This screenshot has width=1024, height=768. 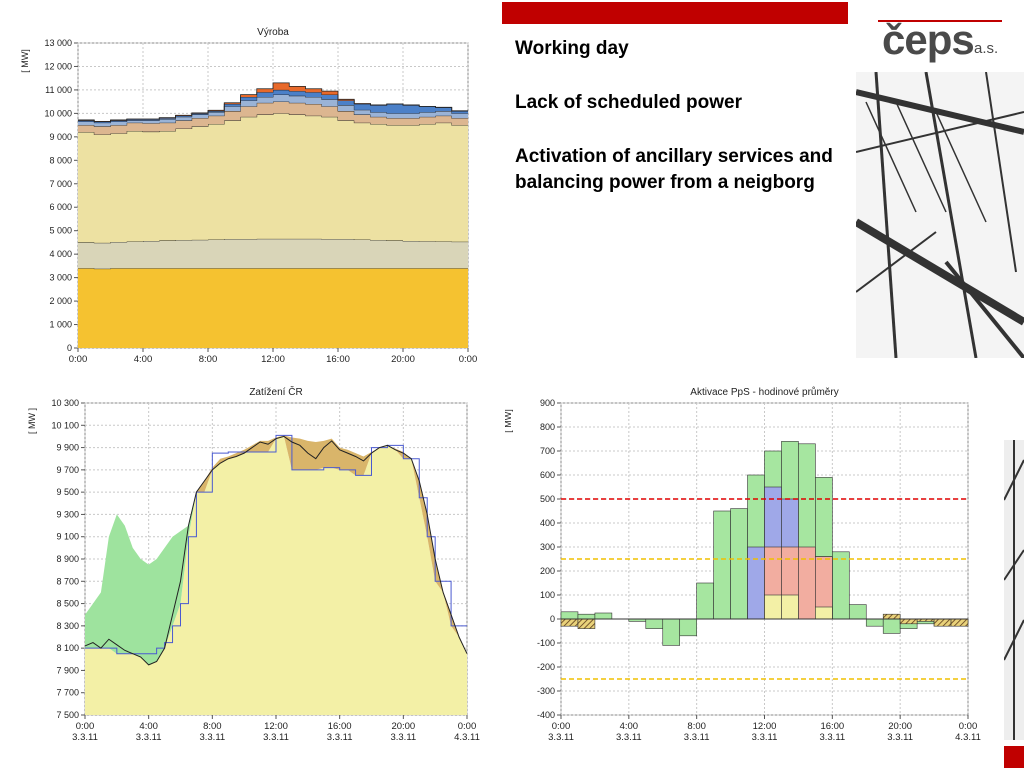 I want to click on y-tick-label: 8 500, so click(x=67, y=604).